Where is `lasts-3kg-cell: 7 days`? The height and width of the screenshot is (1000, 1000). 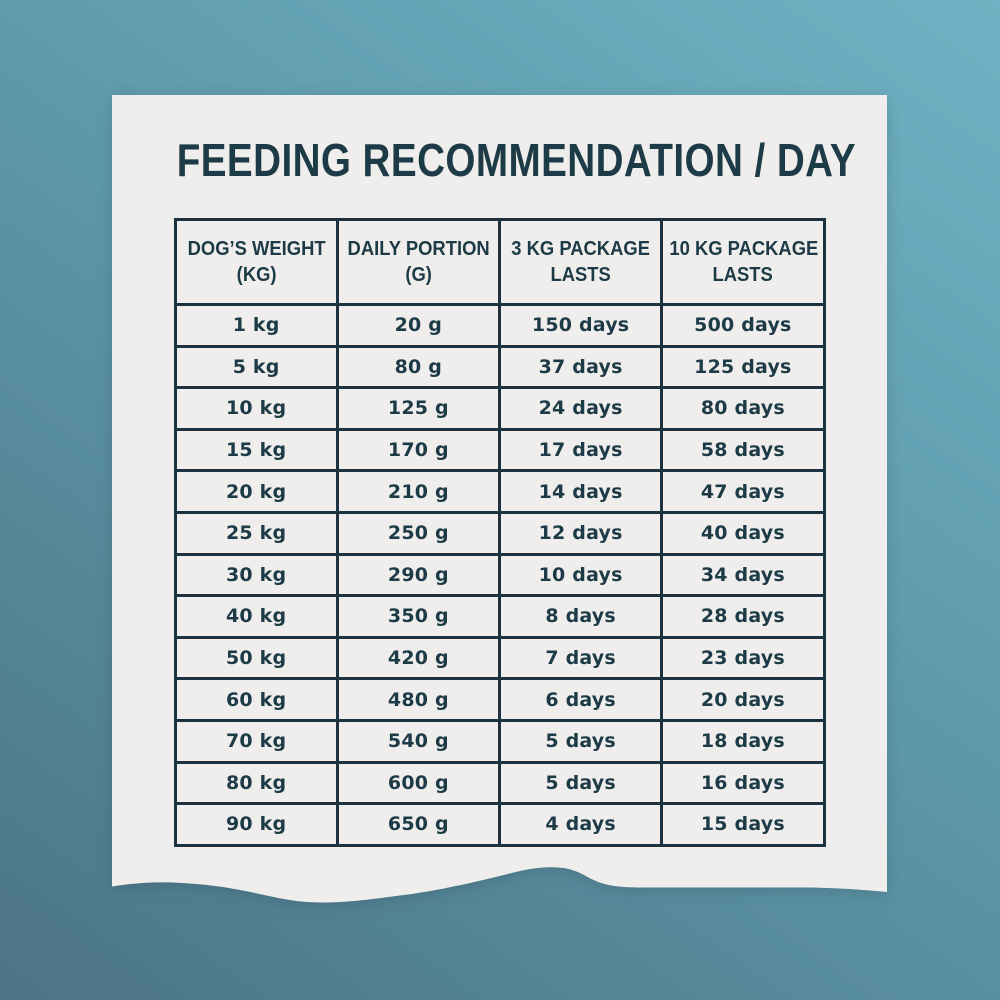
lasts-3kg-cell: 7 days is located at coordinates (580, 658).